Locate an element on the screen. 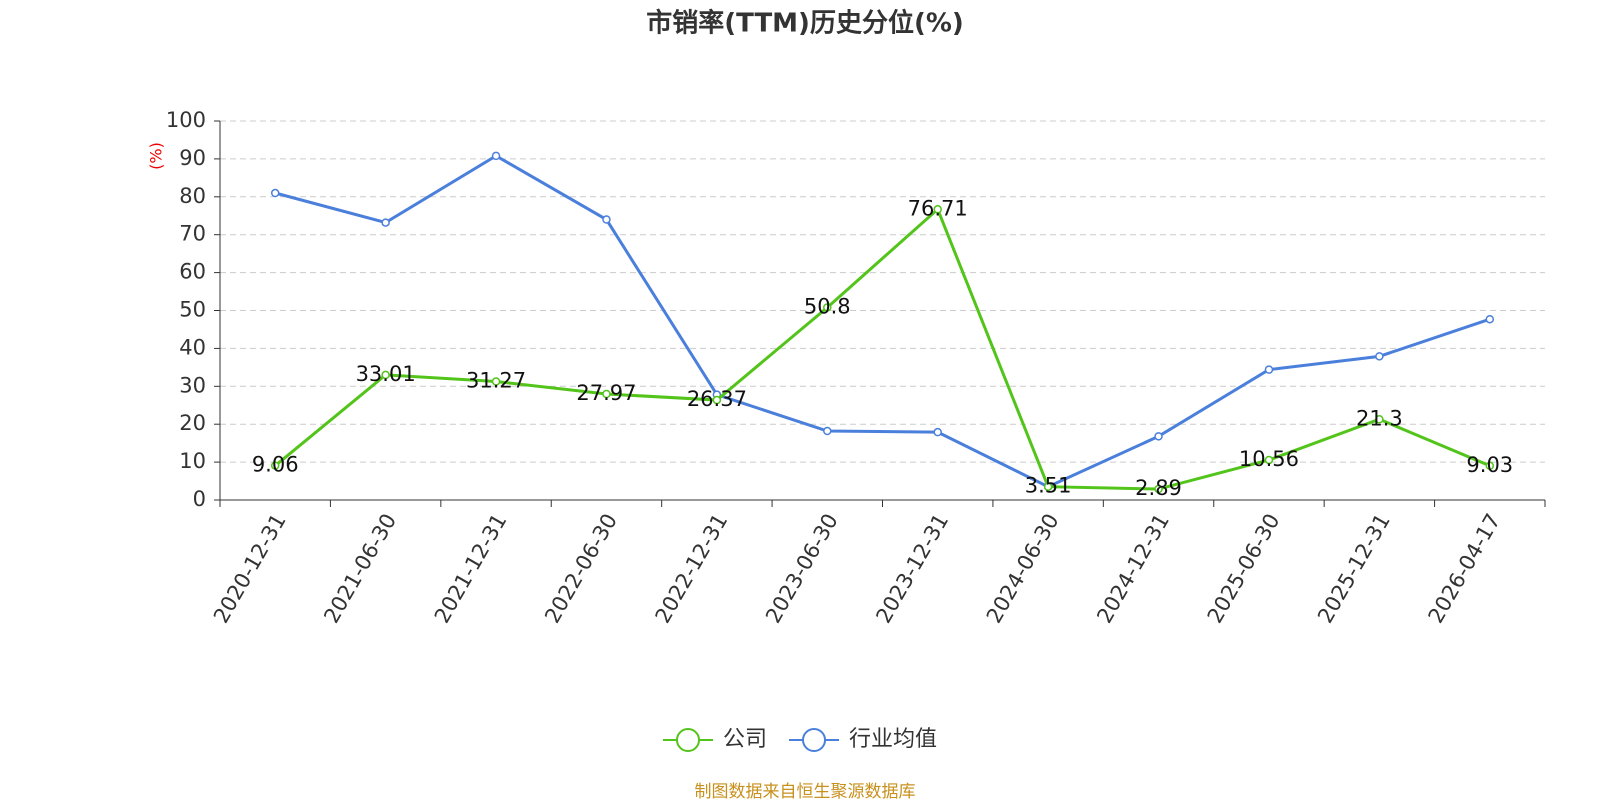  x-tick-label: 2024-06-30 is located at coordinates (1023, 569).